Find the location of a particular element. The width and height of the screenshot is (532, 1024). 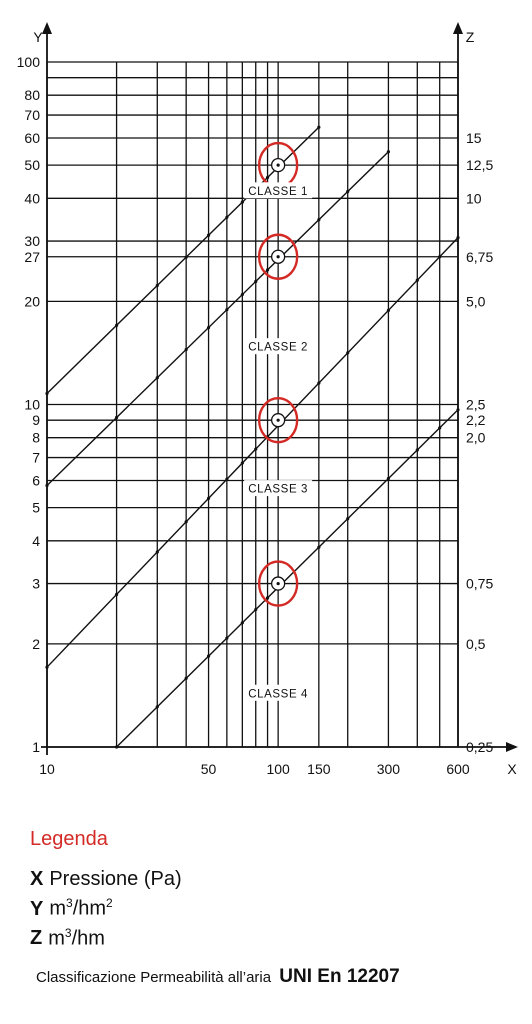

z-tick-label-6: 2,2 is located at coordinates (476, 420).